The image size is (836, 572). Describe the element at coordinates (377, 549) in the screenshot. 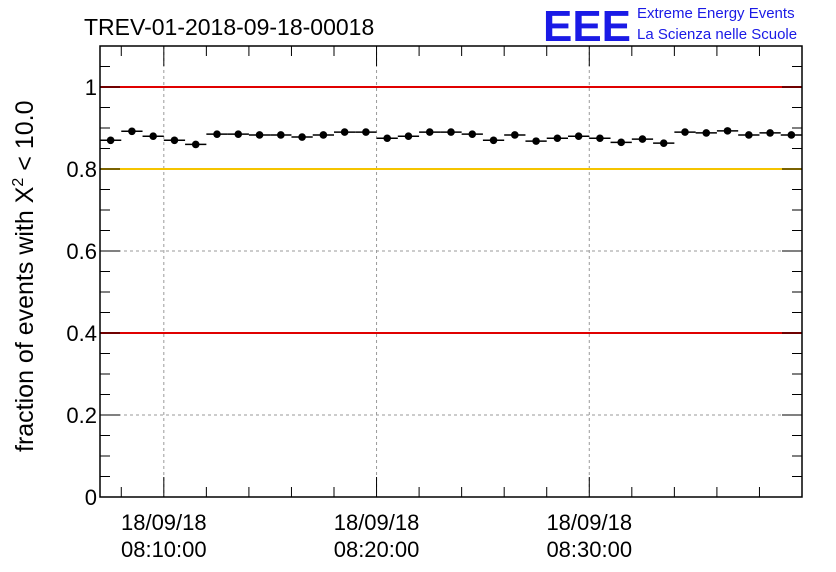

I see `x-tick-time-label: 08:20:00` at that location.